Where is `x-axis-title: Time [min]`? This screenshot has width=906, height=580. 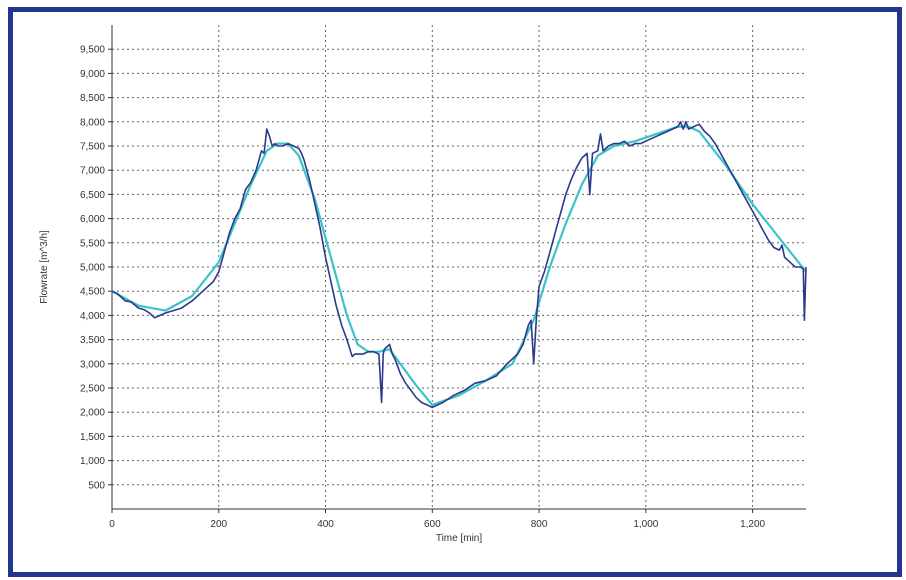
x-axis-title: Time [min] is located at coordinates (459, 538).